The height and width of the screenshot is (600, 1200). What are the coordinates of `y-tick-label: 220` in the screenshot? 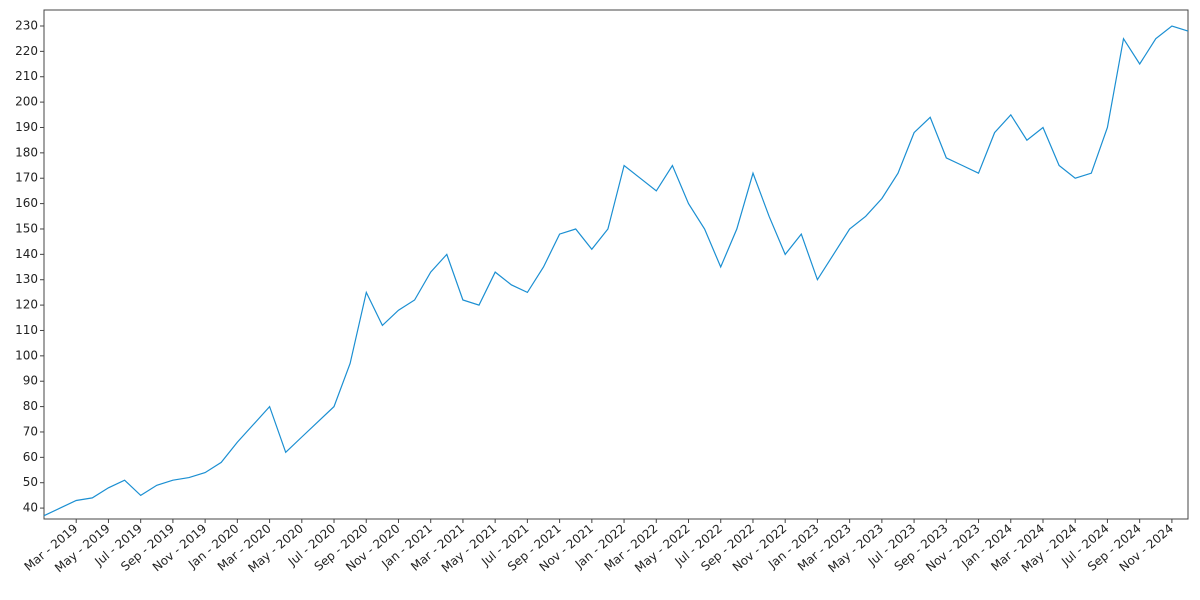 It's located at (26, 51).